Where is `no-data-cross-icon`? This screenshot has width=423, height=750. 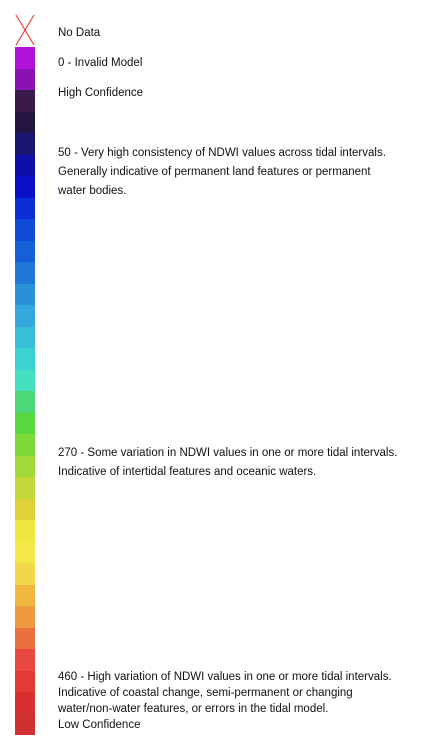 no-data-cross-icon is located at coordinates (25, 30).